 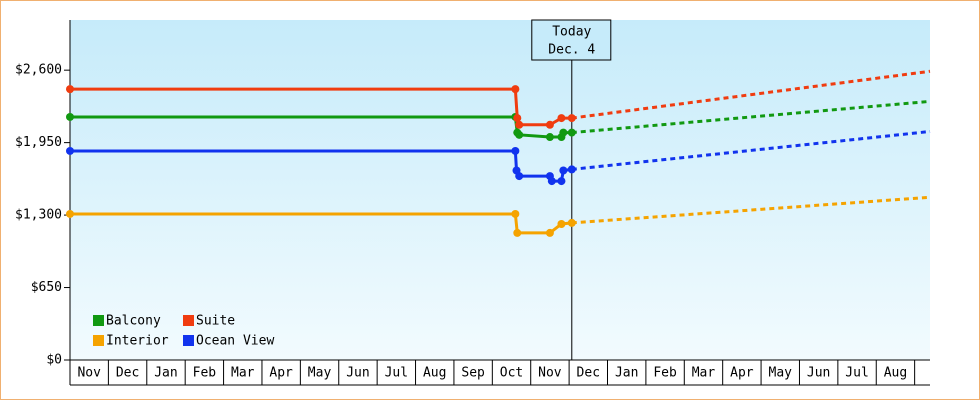 What do you see at coordinates (571, 50) in the screenshot?
I see `today-date: Dec. 4` at bounding box center [571, 50].